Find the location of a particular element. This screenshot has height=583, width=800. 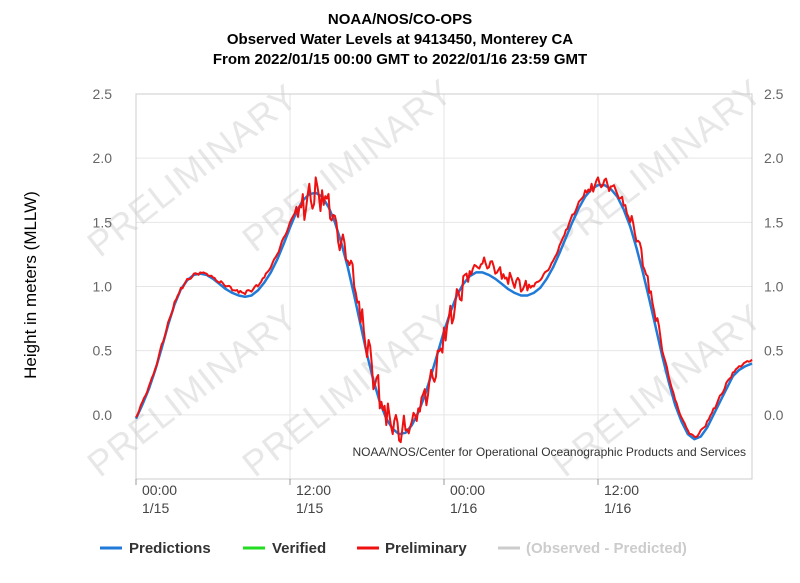

y-tick-label-left: 0.0 is located at coordinates (103, 415).